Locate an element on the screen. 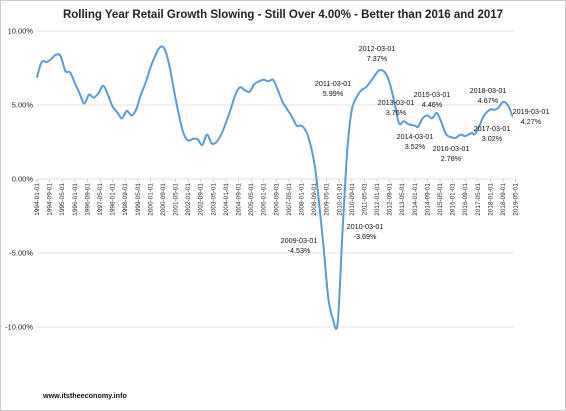  data-annotation: 2016-03-012.78% is located at coordinates (451, 153).